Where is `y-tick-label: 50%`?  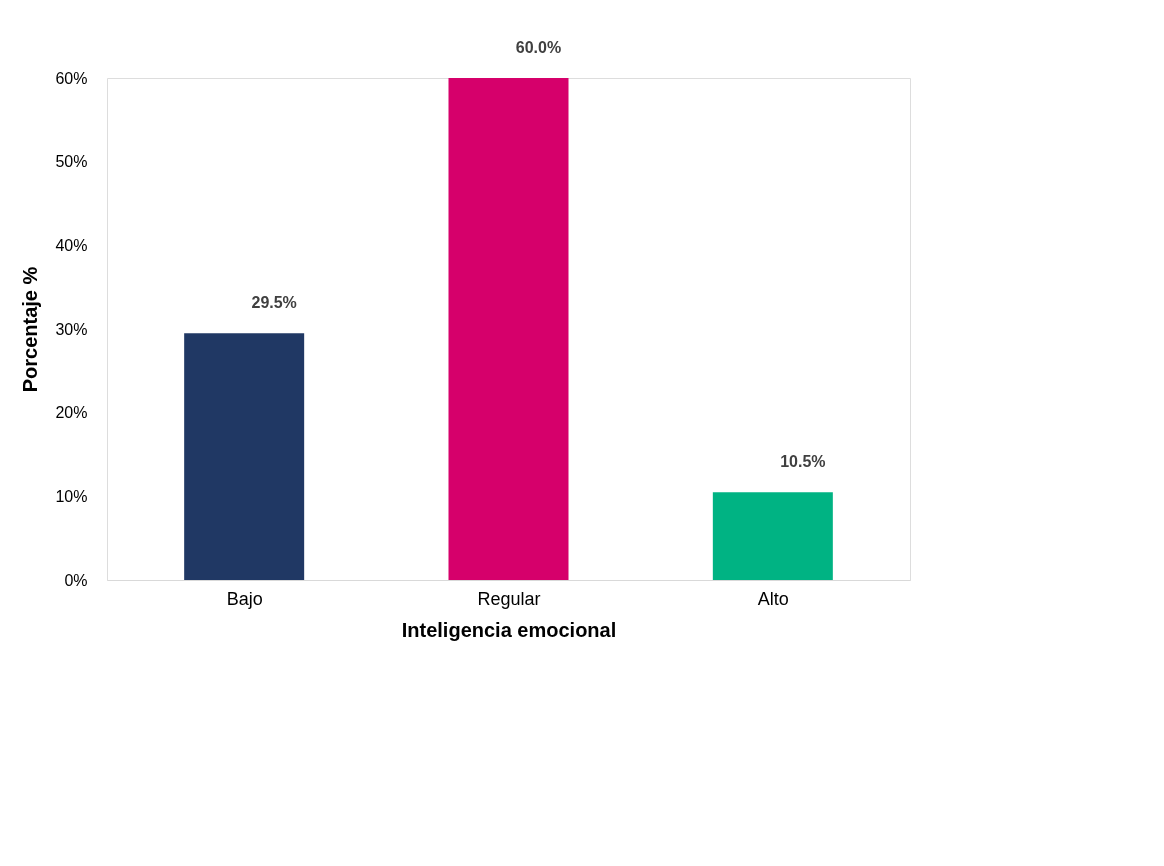
y-tick-label: 50% is located at coordinates (71, 162).